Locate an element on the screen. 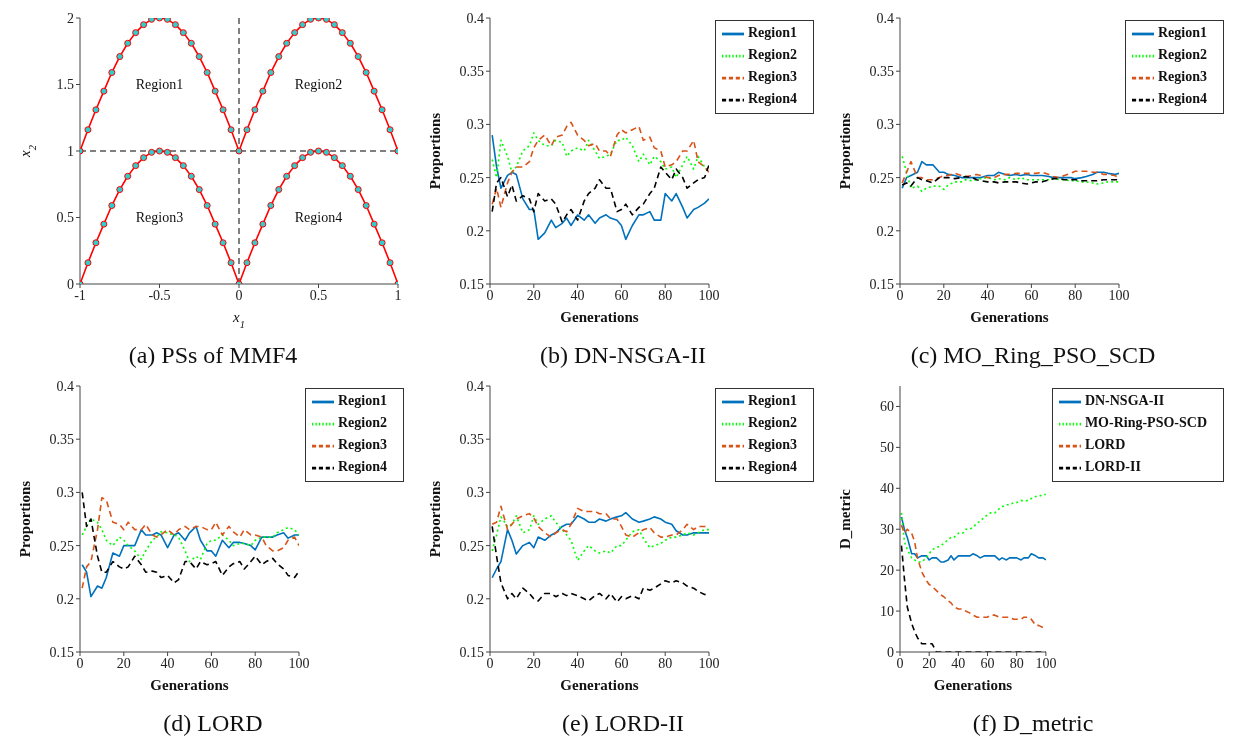 The image size is (1259, 756). y-tick-label: 1.5 is located at coordinates (65, 85).